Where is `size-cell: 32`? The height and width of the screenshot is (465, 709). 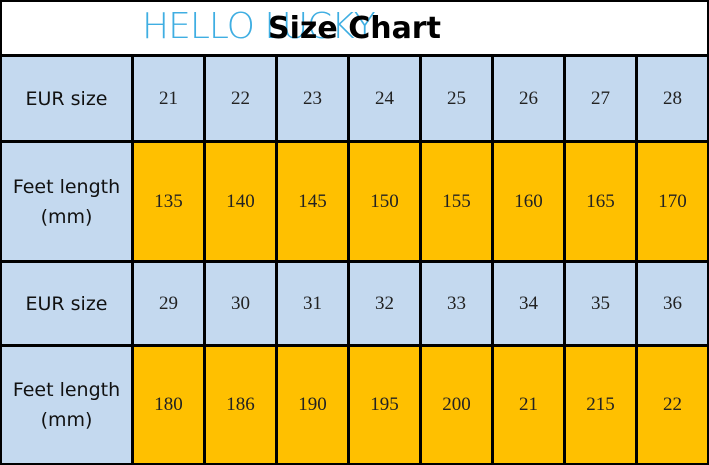 size-cell: 32 is located at coordinates (384, 303).